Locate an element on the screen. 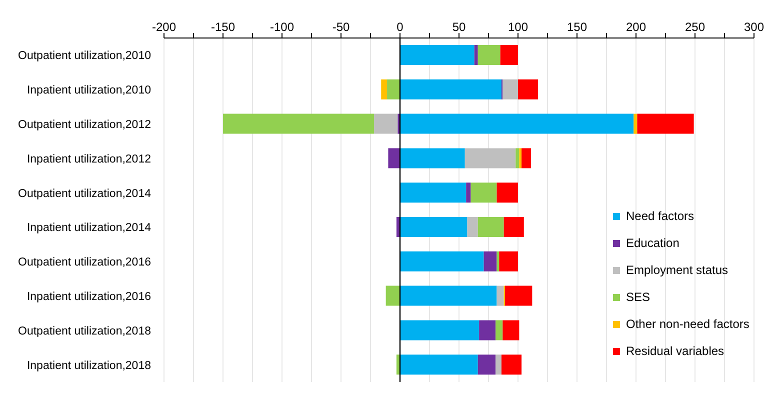 The width and height of the screenshot is (777, 396). x-tick-label: -50 is located at coordinates (341, 27).